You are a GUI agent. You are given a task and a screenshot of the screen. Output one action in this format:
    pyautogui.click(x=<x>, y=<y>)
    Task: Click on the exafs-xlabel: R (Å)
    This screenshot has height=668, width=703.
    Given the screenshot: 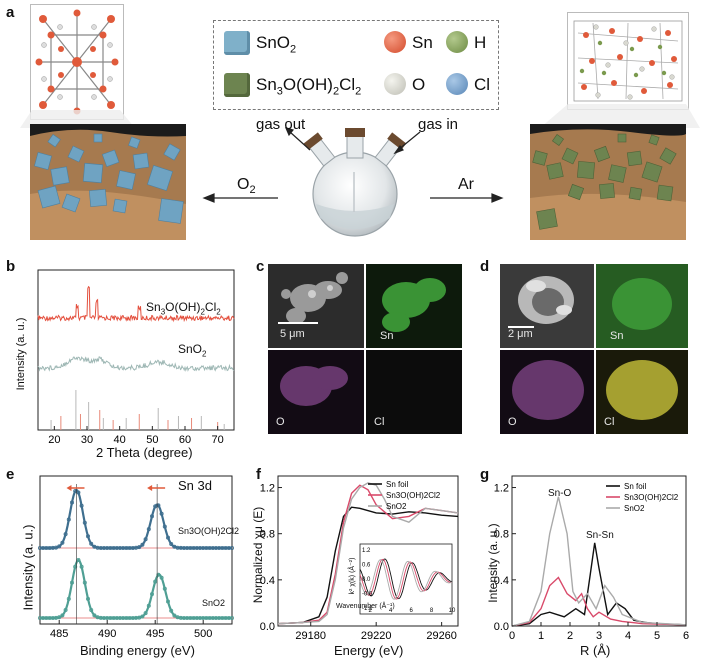 What is the action you would take?
    pyautogui.click(x=595, y=650)
    